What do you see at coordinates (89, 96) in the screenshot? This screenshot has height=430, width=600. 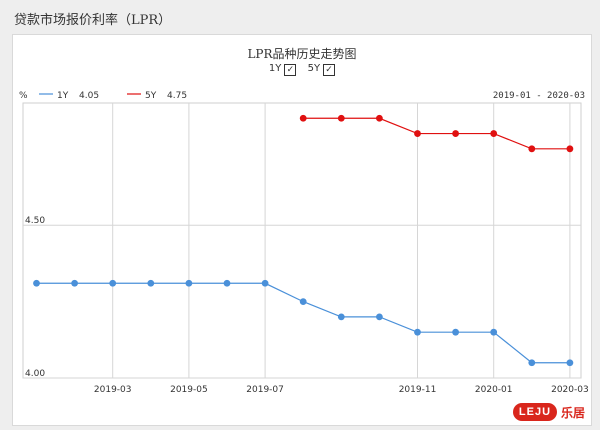 I see `legend-1y-value: 4.05` at bounding box center [89, 96].